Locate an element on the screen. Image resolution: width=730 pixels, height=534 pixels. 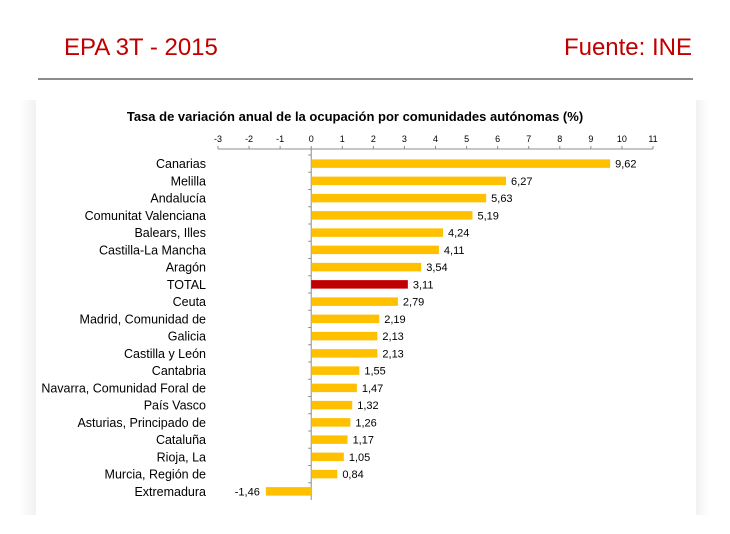
category-label: Andalucía is located at coordinates (178, 199).